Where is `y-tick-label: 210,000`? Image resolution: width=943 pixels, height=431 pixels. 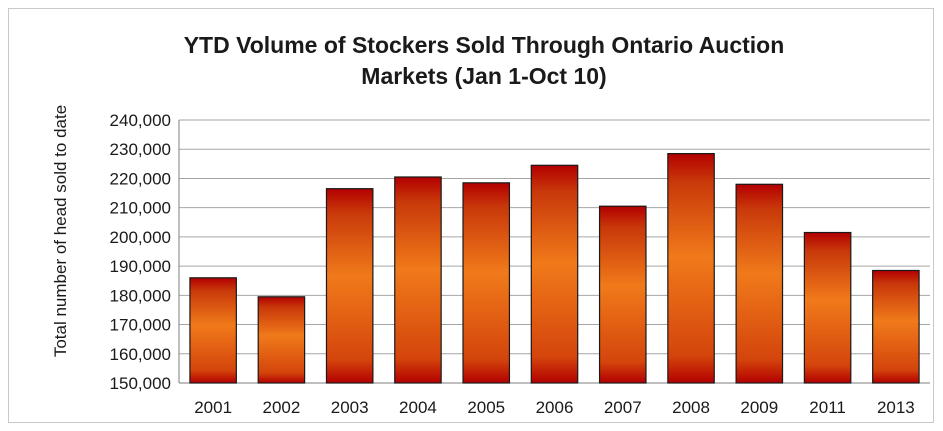
y-tick-label: 210,000 is located at coordinates (140, 208).